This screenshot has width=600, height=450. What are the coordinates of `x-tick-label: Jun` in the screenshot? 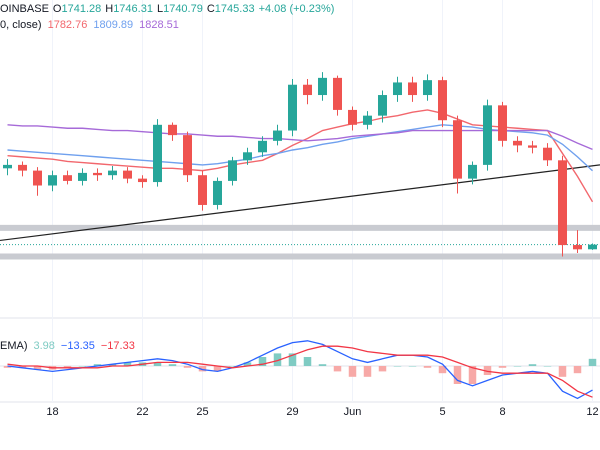 It's located at (353, 412).